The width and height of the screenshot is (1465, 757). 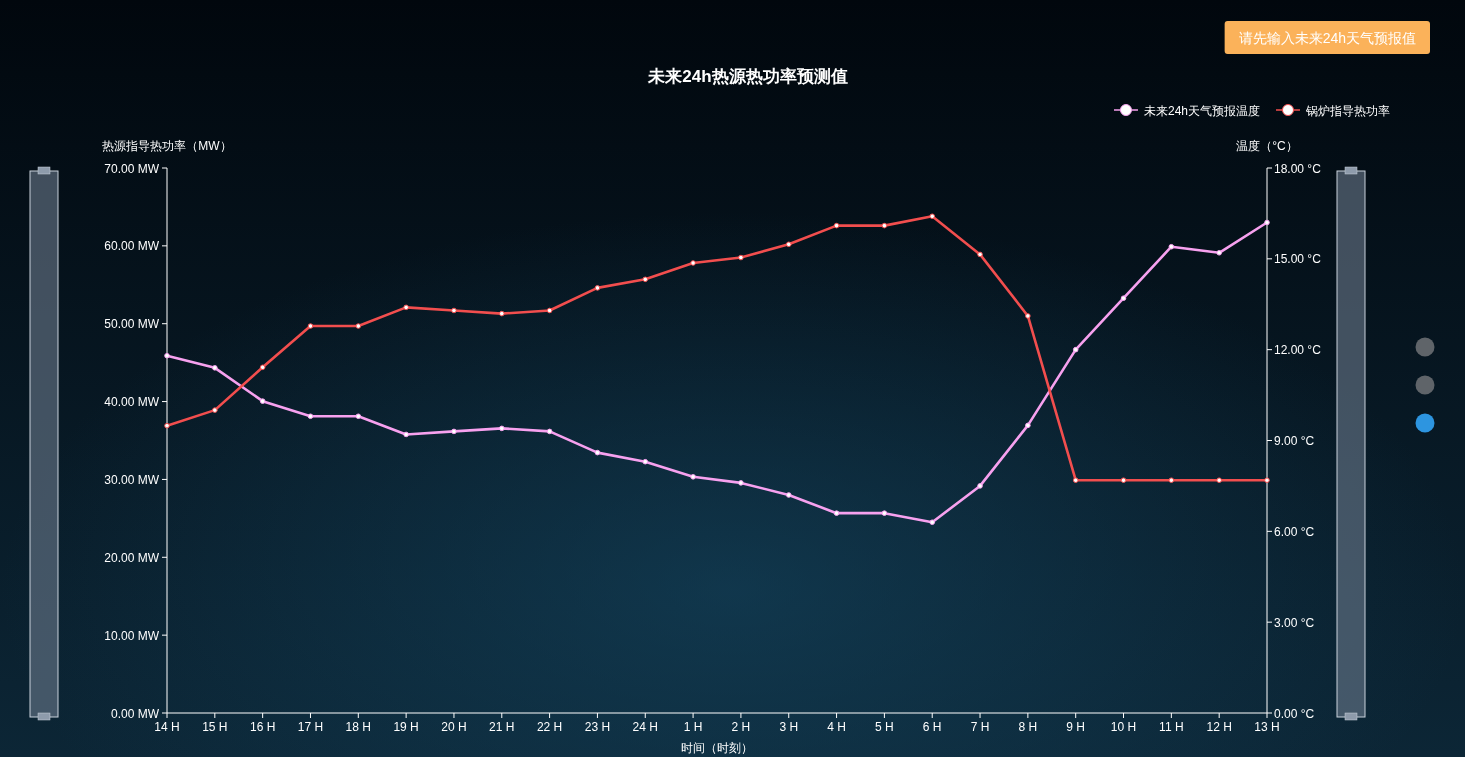 What do you see at coordinates (1267, 146) in the screenshot?
I see `y2-axis-title: 温度（°C）` at bounding box center [1267, 146].